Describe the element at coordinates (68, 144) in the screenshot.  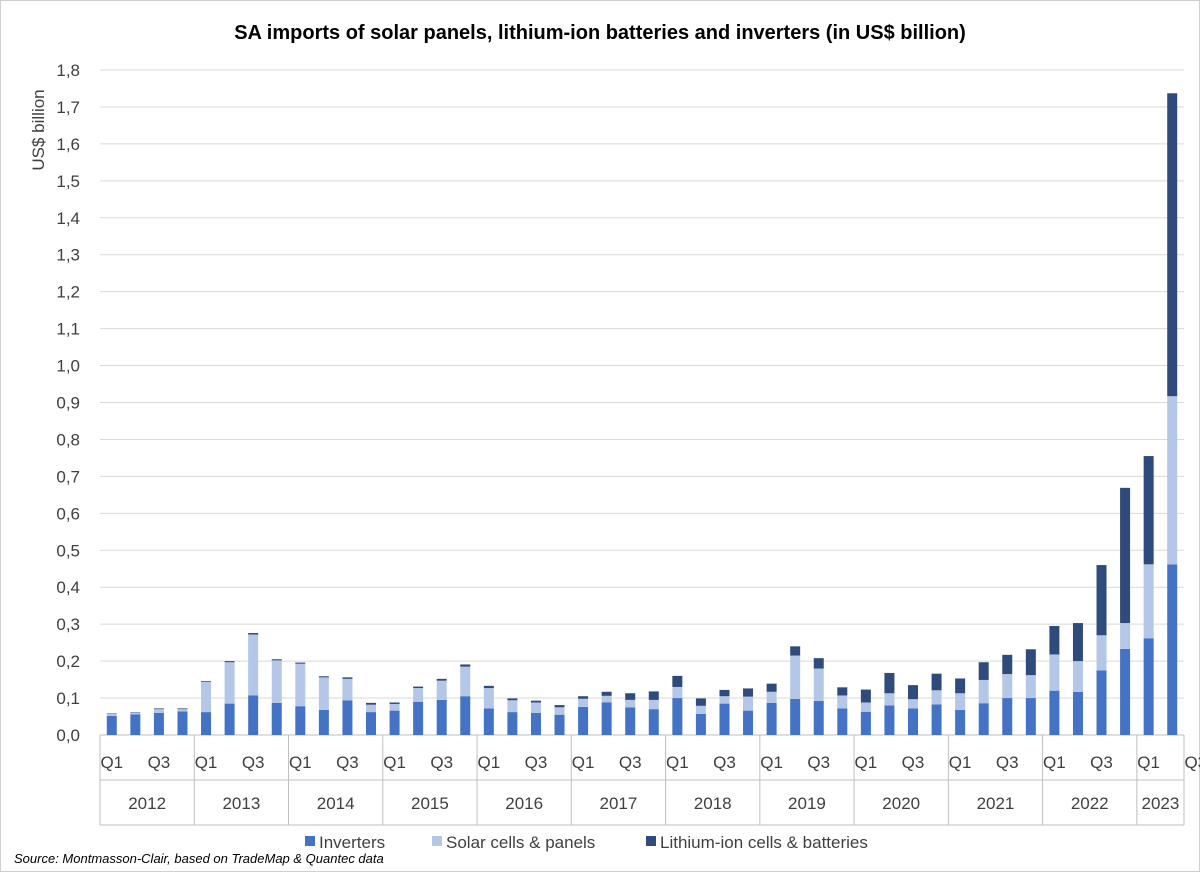
I see `y-tick-label: 1,6` at that location.